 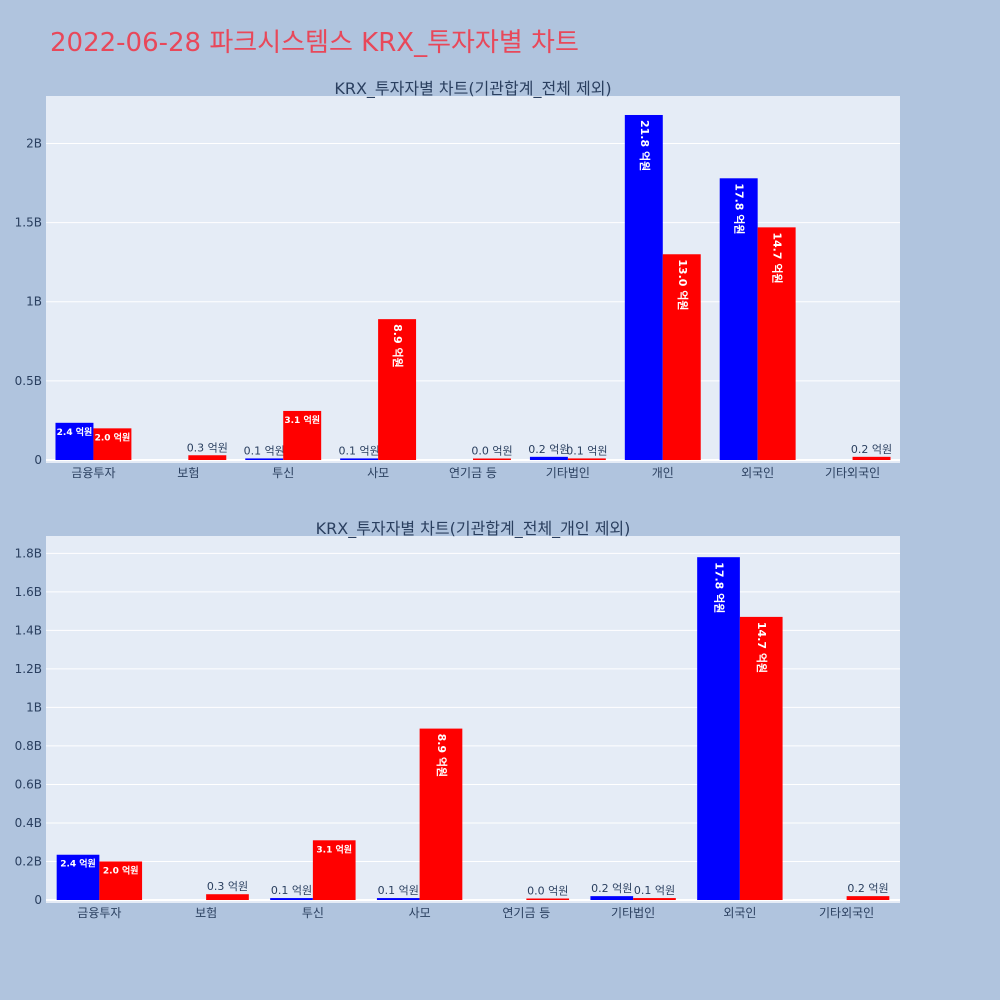 What do you see at coordinates (472, 89) in the screenshot?
I see `chart-title: KRX_투자자별 차트(기관합계_전체 제외)` at bounding box center [472, 89].